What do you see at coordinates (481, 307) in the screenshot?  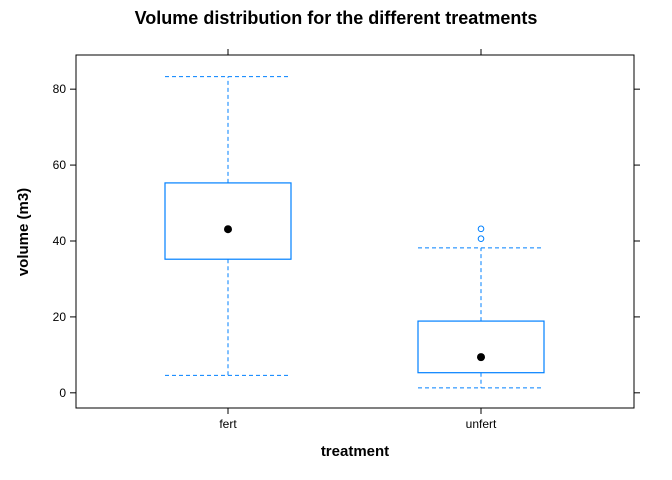 I see `box-group-unfert` at bounding box center [481, 307].